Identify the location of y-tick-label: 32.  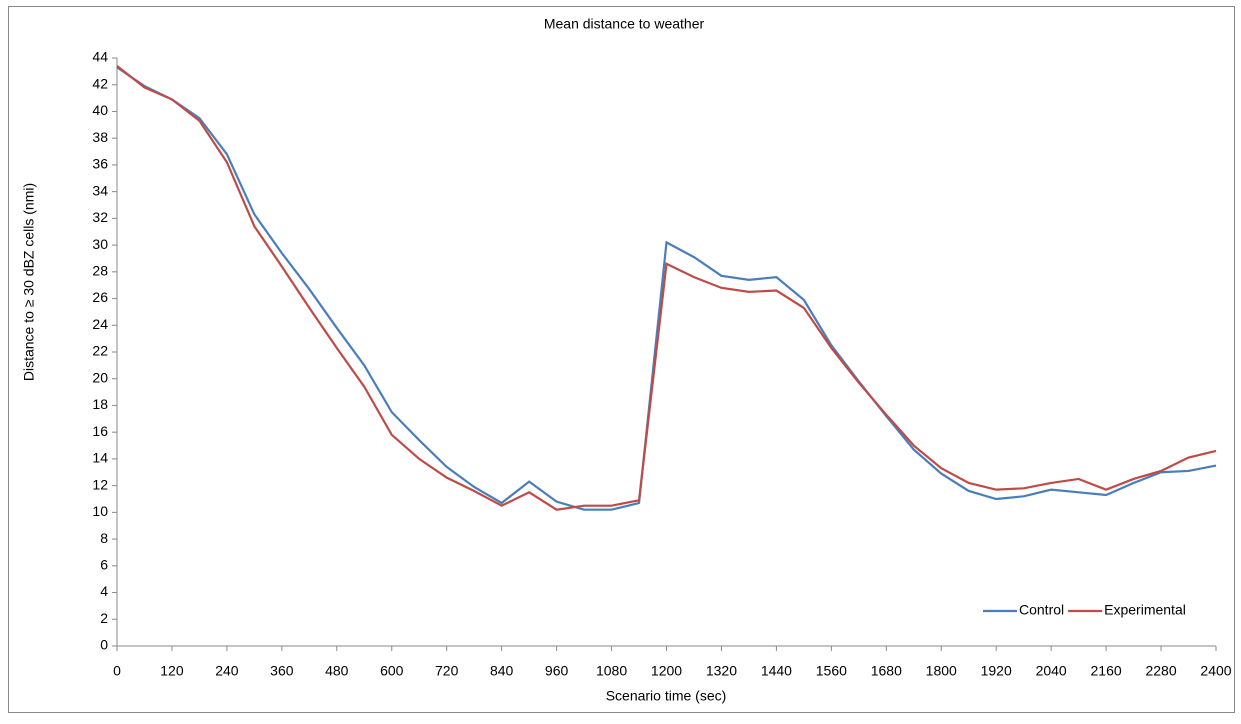
(100, 217).